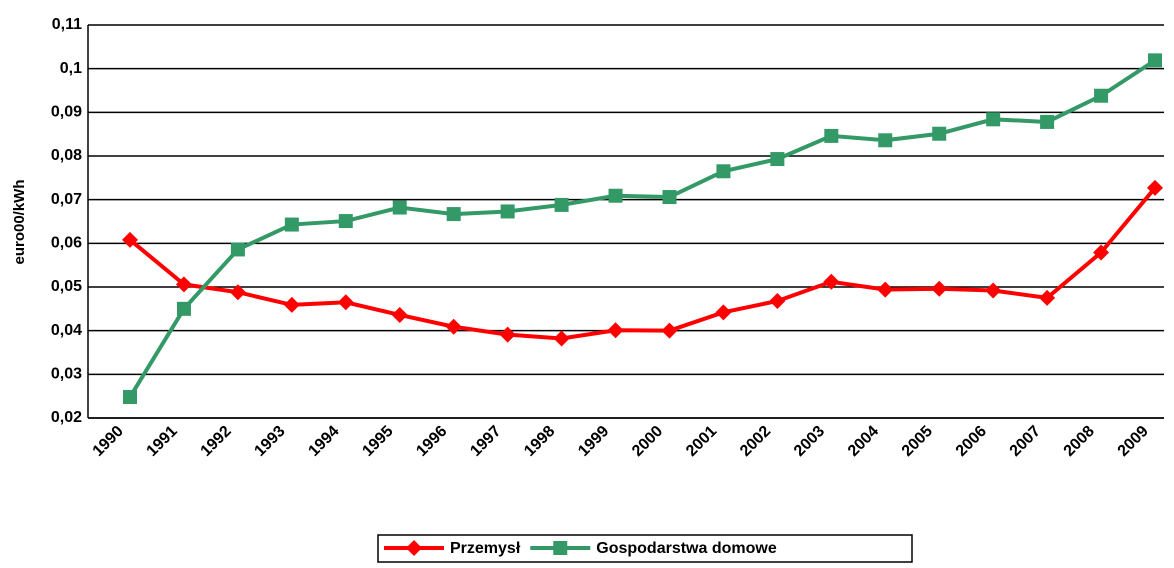  Describe the element at coordinates (269, 441) in the screenshot. I see `x-tick-label: 1993` at that location.